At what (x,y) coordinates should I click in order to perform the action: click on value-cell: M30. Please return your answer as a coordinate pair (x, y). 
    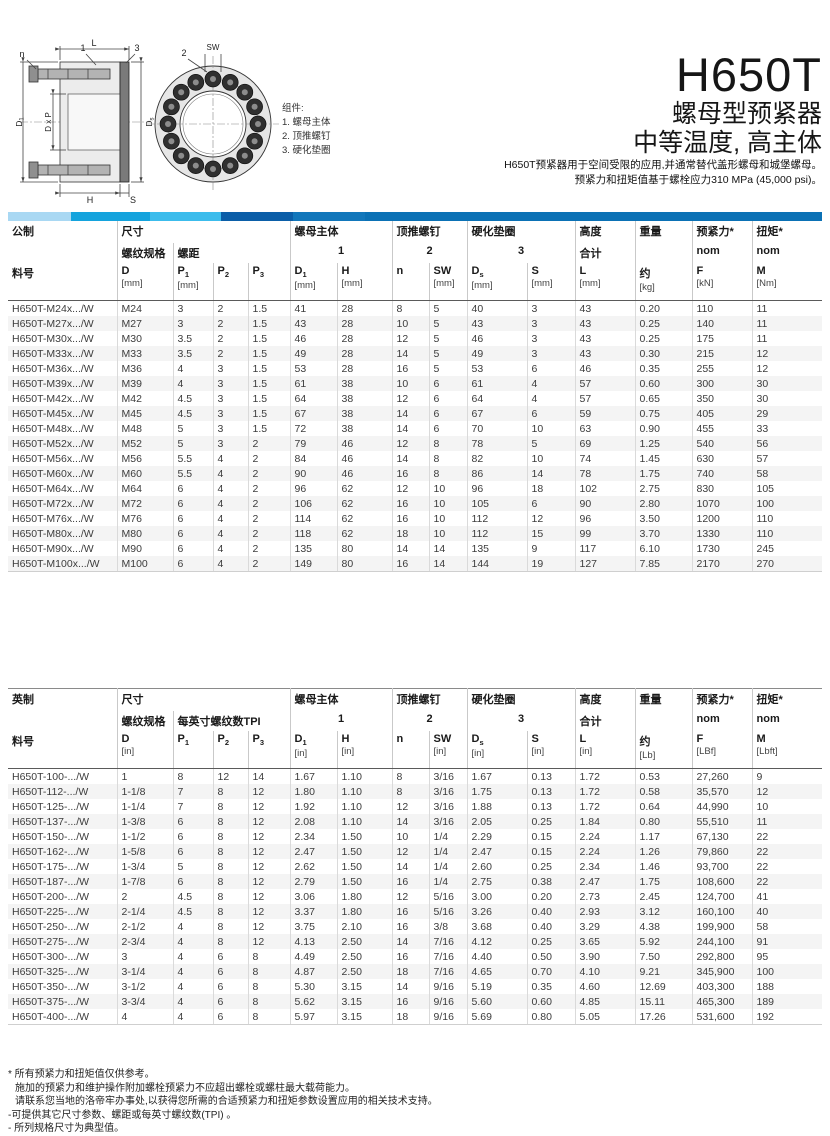
    Looking at the image, I should click on (144, 338).